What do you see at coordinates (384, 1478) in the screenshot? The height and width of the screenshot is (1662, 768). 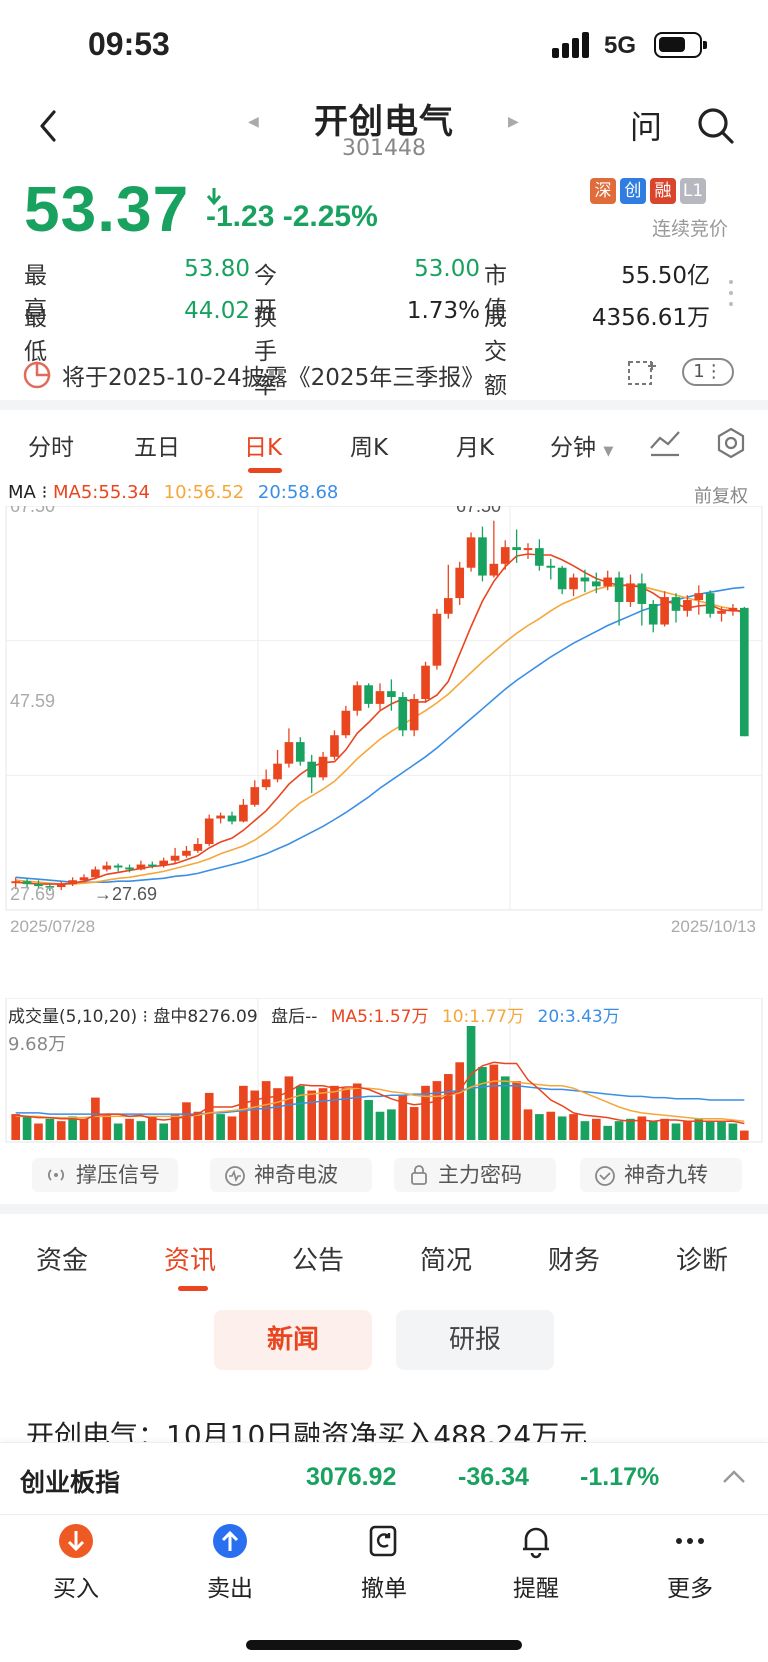 I see `index-ticker: 创业板指 3076.92 -36.34 -1.17%` at bounding box center [384, 1478].